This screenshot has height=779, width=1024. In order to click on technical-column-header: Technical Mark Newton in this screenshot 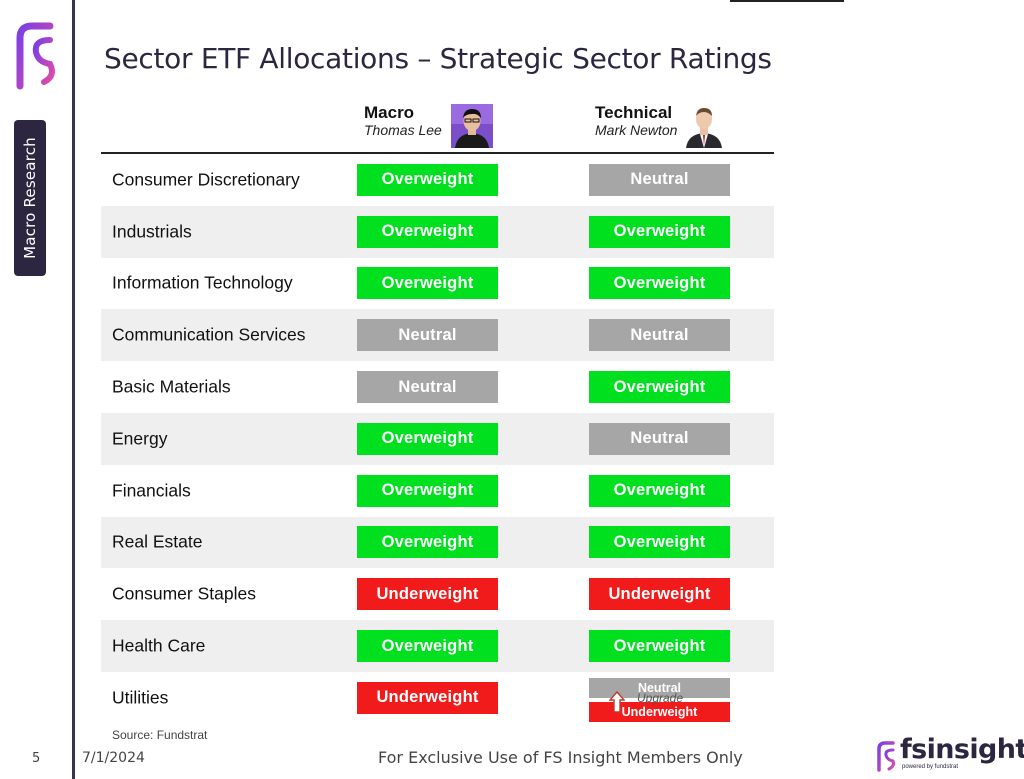, I will do `click(662, 127)`.